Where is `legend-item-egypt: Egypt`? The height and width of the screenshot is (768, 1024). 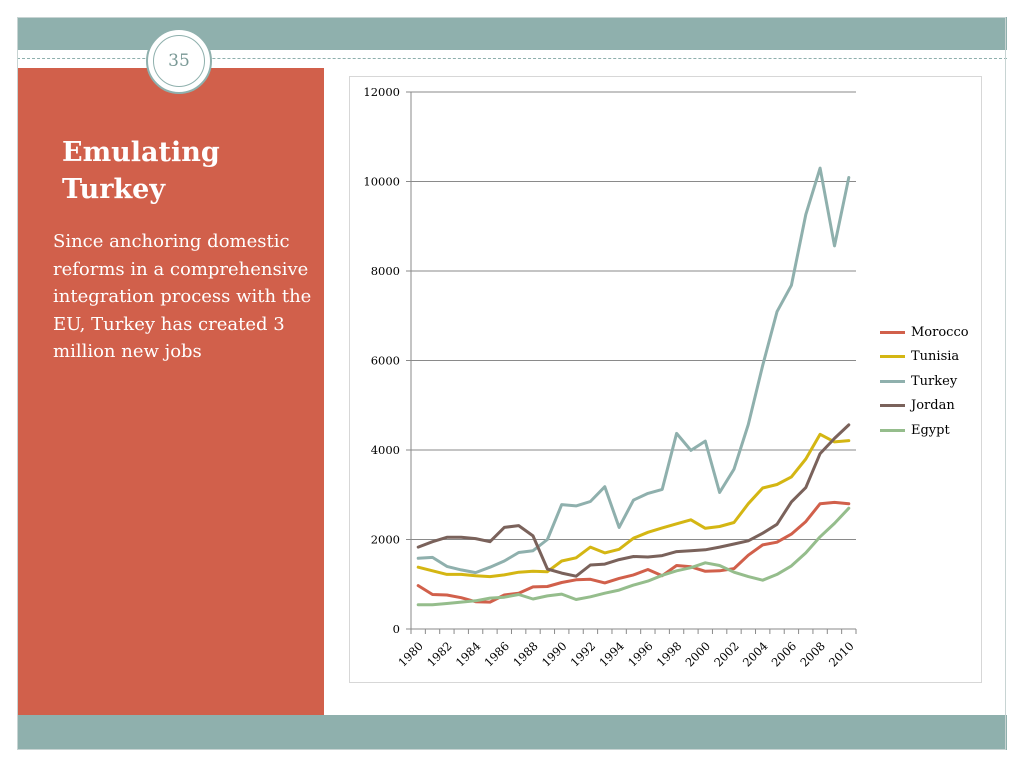 legend-item-egypt: Egypt is located at coordinates (924, 430).